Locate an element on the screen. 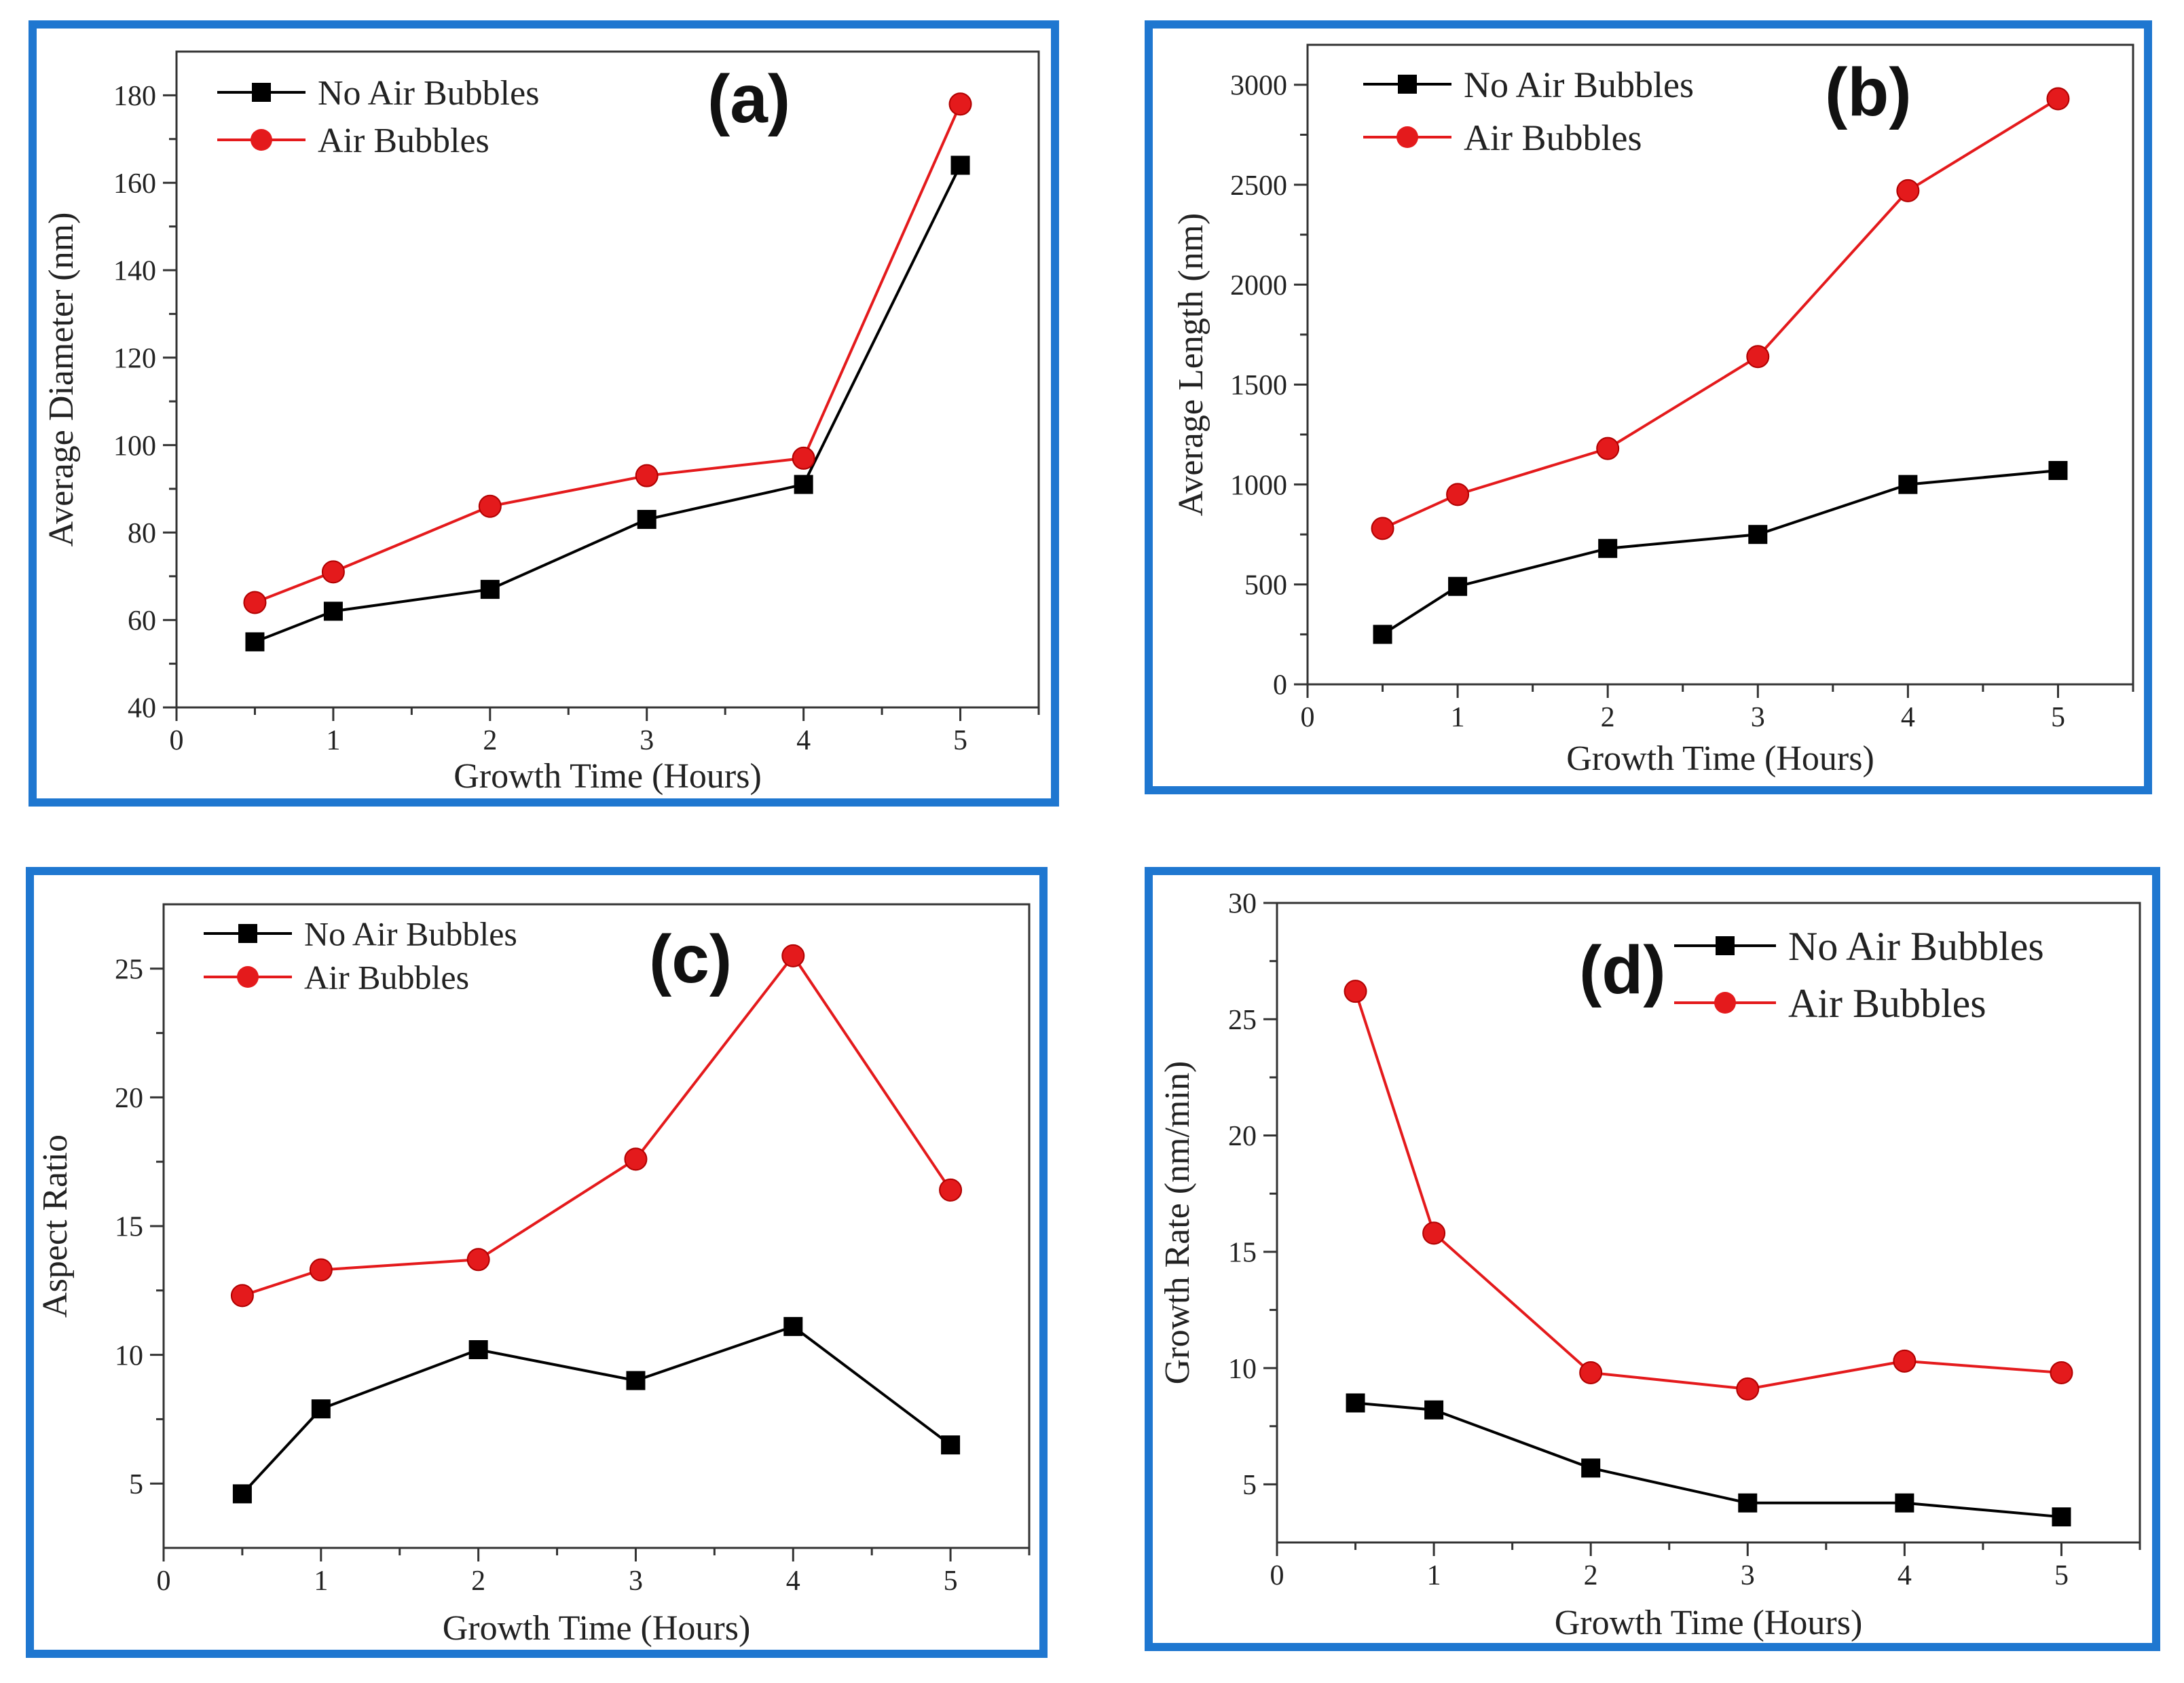 This screenshot has height=1683, width=2184. y-tick-label: 1000 is located at coordinates (1258, 485).